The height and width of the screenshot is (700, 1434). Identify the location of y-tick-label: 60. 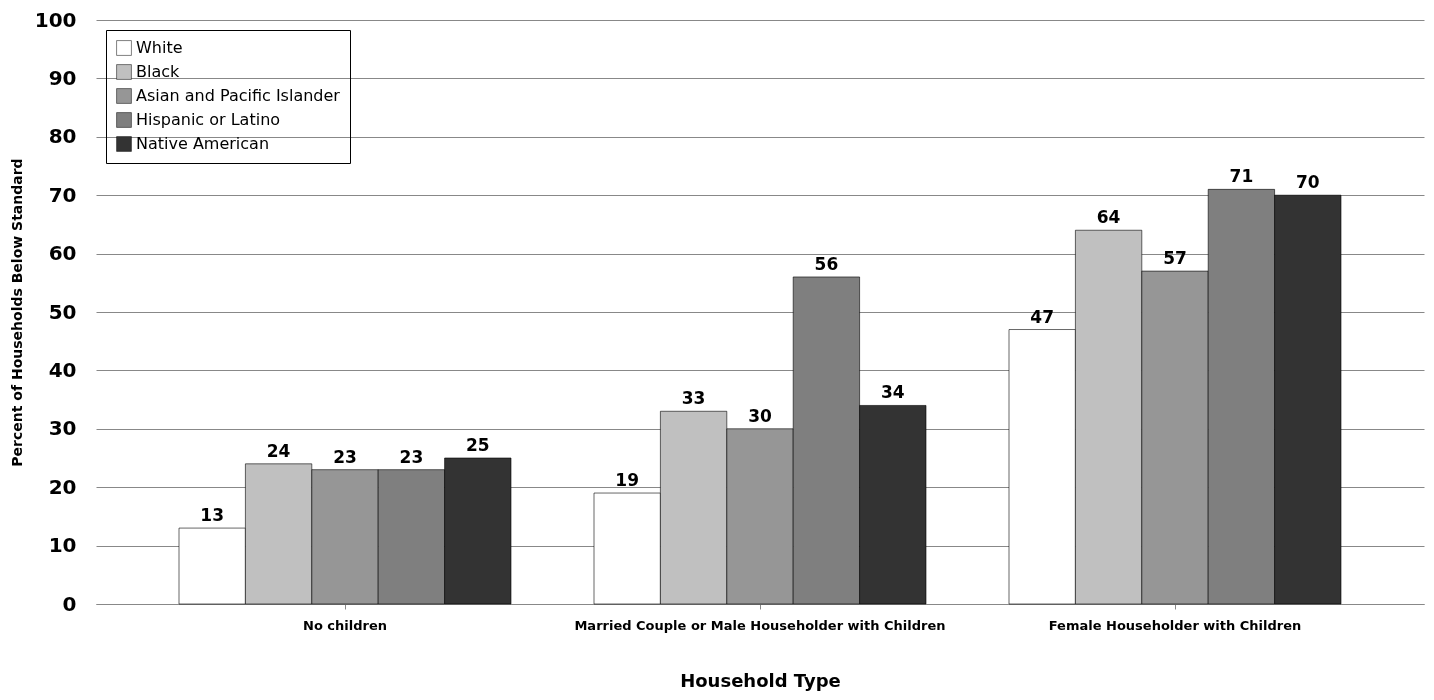
(62, 253).